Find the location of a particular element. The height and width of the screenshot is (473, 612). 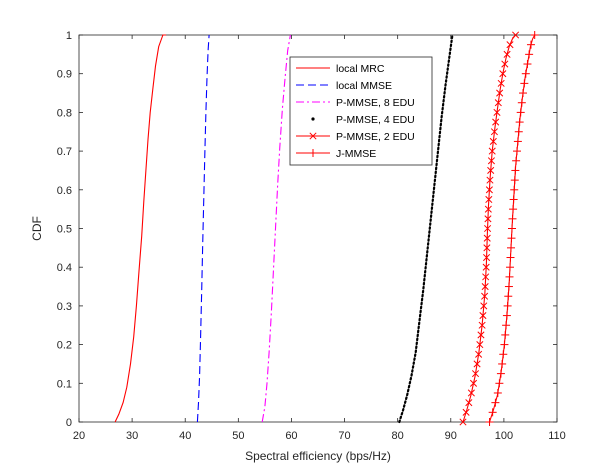

y-tick-label-0: 0 is located at coordinates (69, 423).